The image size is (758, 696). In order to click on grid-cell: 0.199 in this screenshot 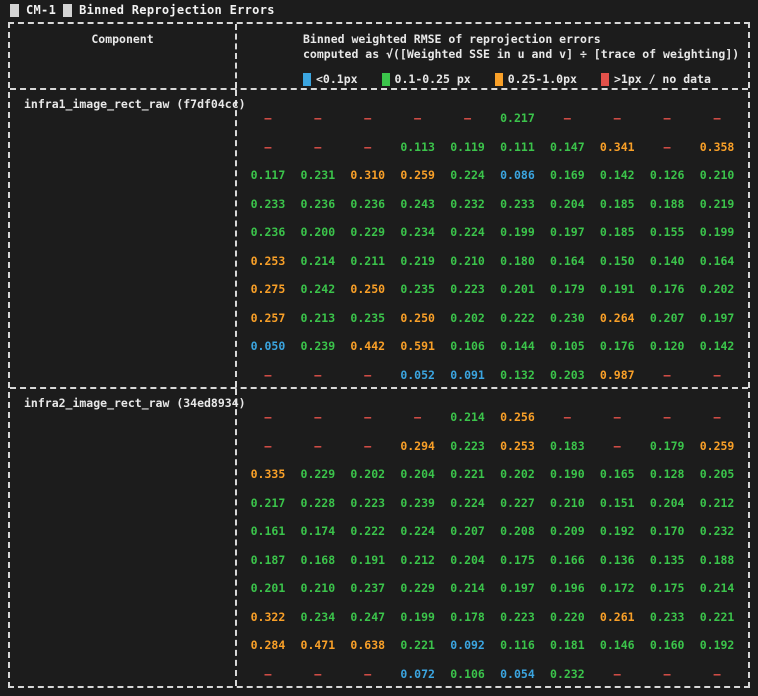, I will do `click(717, 232)`.